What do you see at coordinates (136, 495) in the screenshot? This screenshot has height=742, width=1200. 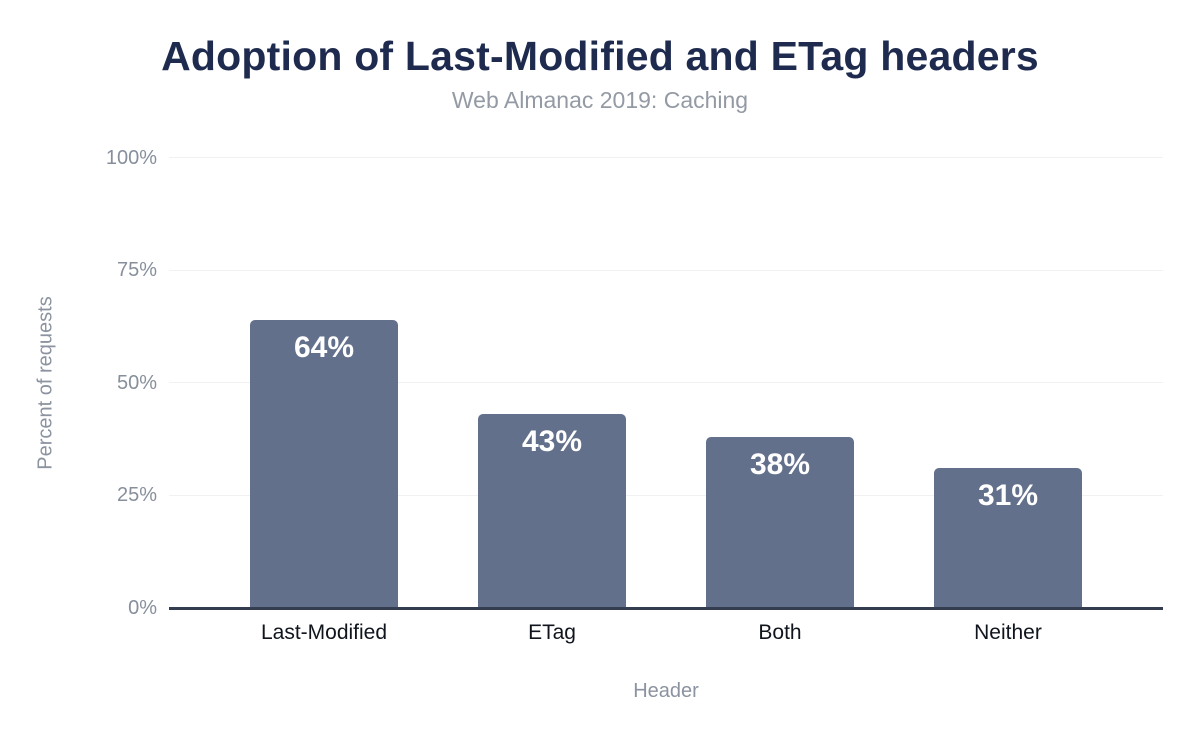 I see `y-tick-label: 25%` at bounding box center [136, 495].